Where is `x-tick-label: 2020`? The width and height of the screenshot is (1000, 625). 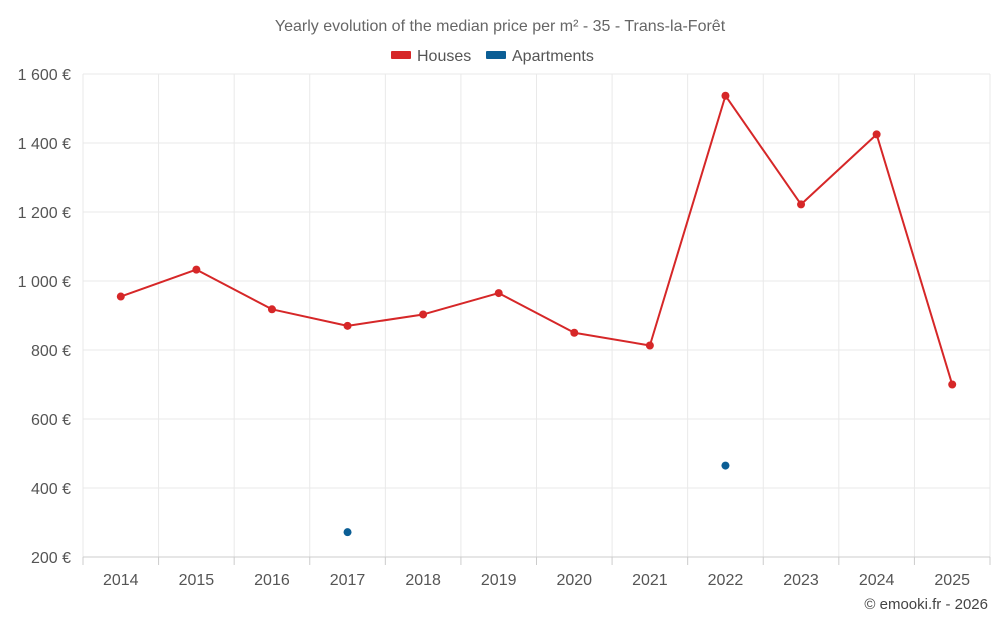 x-tick-label: 2020 is located at coordinates (574, 580).